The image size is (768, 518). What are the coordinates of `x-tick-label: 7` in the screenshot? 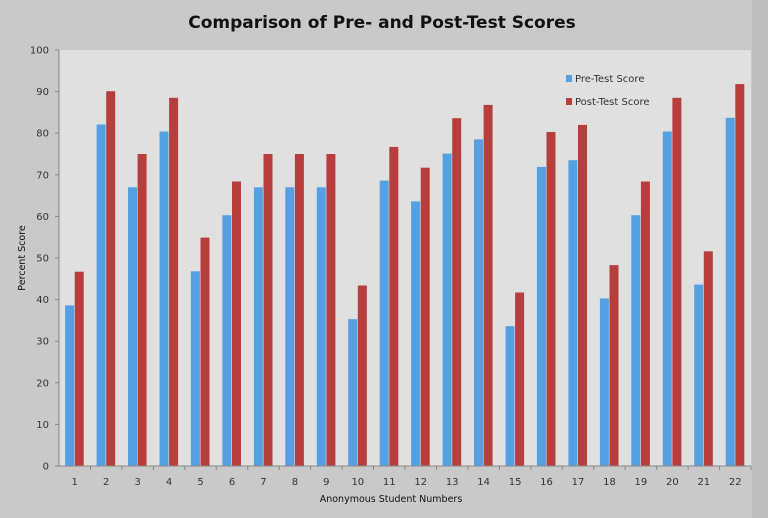 It's located at (263, 482).